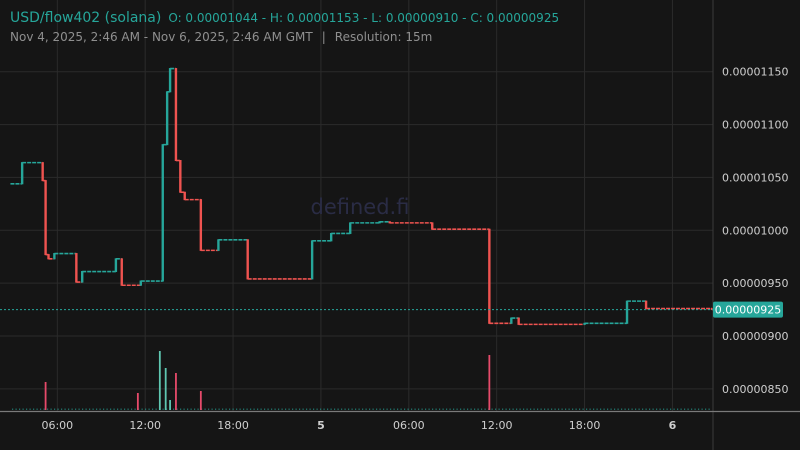  I want to click on resolution-label: Resolution: 15m, so click(383, 37).